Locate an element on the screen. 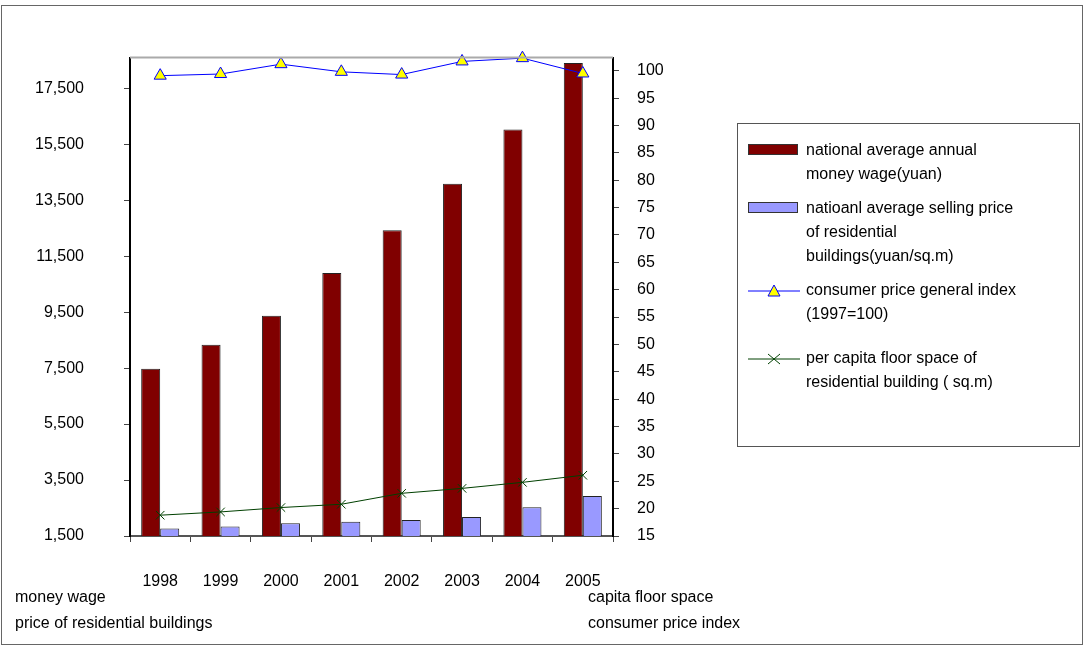  y2-axis-title: capita floor space consumer price index is located at coordinates (664, 610).